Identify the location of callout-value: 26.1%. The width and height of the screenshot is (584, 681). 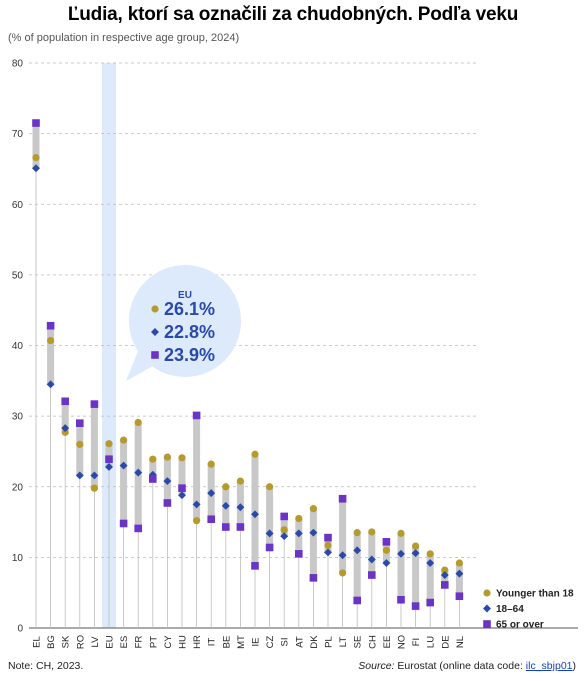
(189, 309).